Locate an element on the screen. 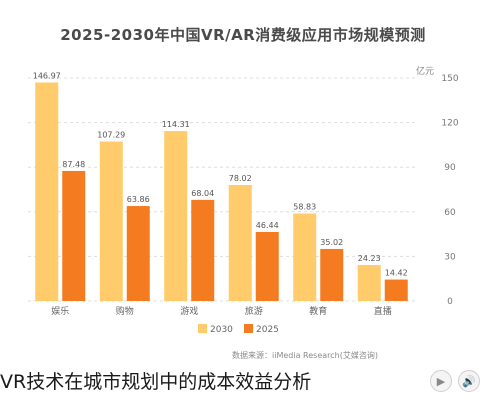 This screenshot has width=486, height=400. data-label: 146.97 is located at coordinates (47, 76).